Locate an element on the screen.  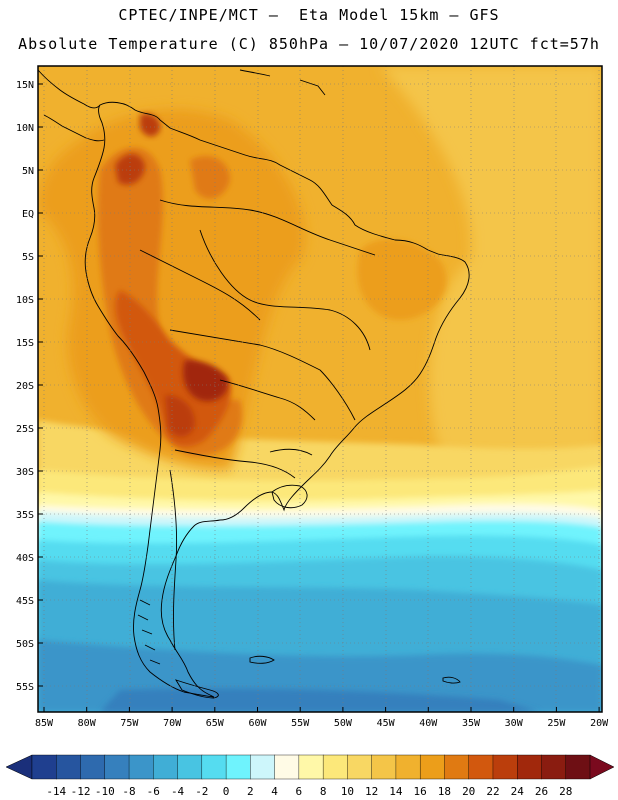
lat-label: 15S is located at coordinates (25, 343).